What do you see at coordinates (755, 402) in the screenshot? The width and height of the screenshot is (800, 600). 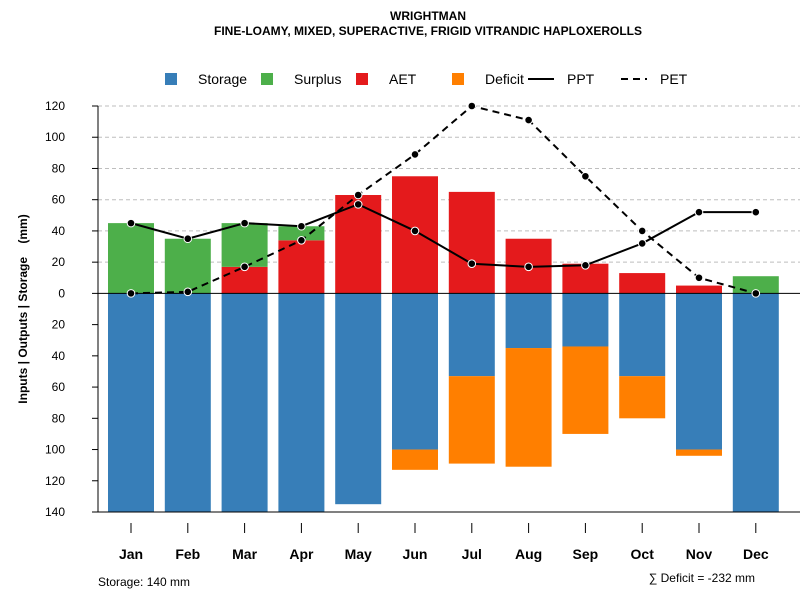 I see `storage-bar-dec` at bounding box center [755, 402].